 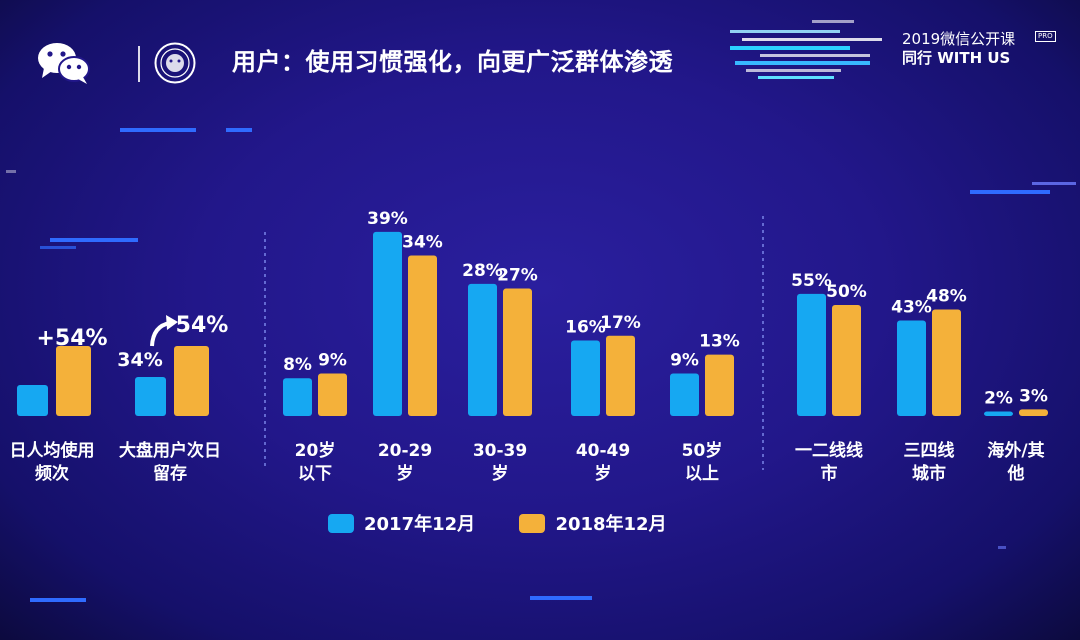 What do you see at coordinates (139, 360) in the screenshot?
I see `retention-2017-label: 34%` at bounding box center [139, 360].